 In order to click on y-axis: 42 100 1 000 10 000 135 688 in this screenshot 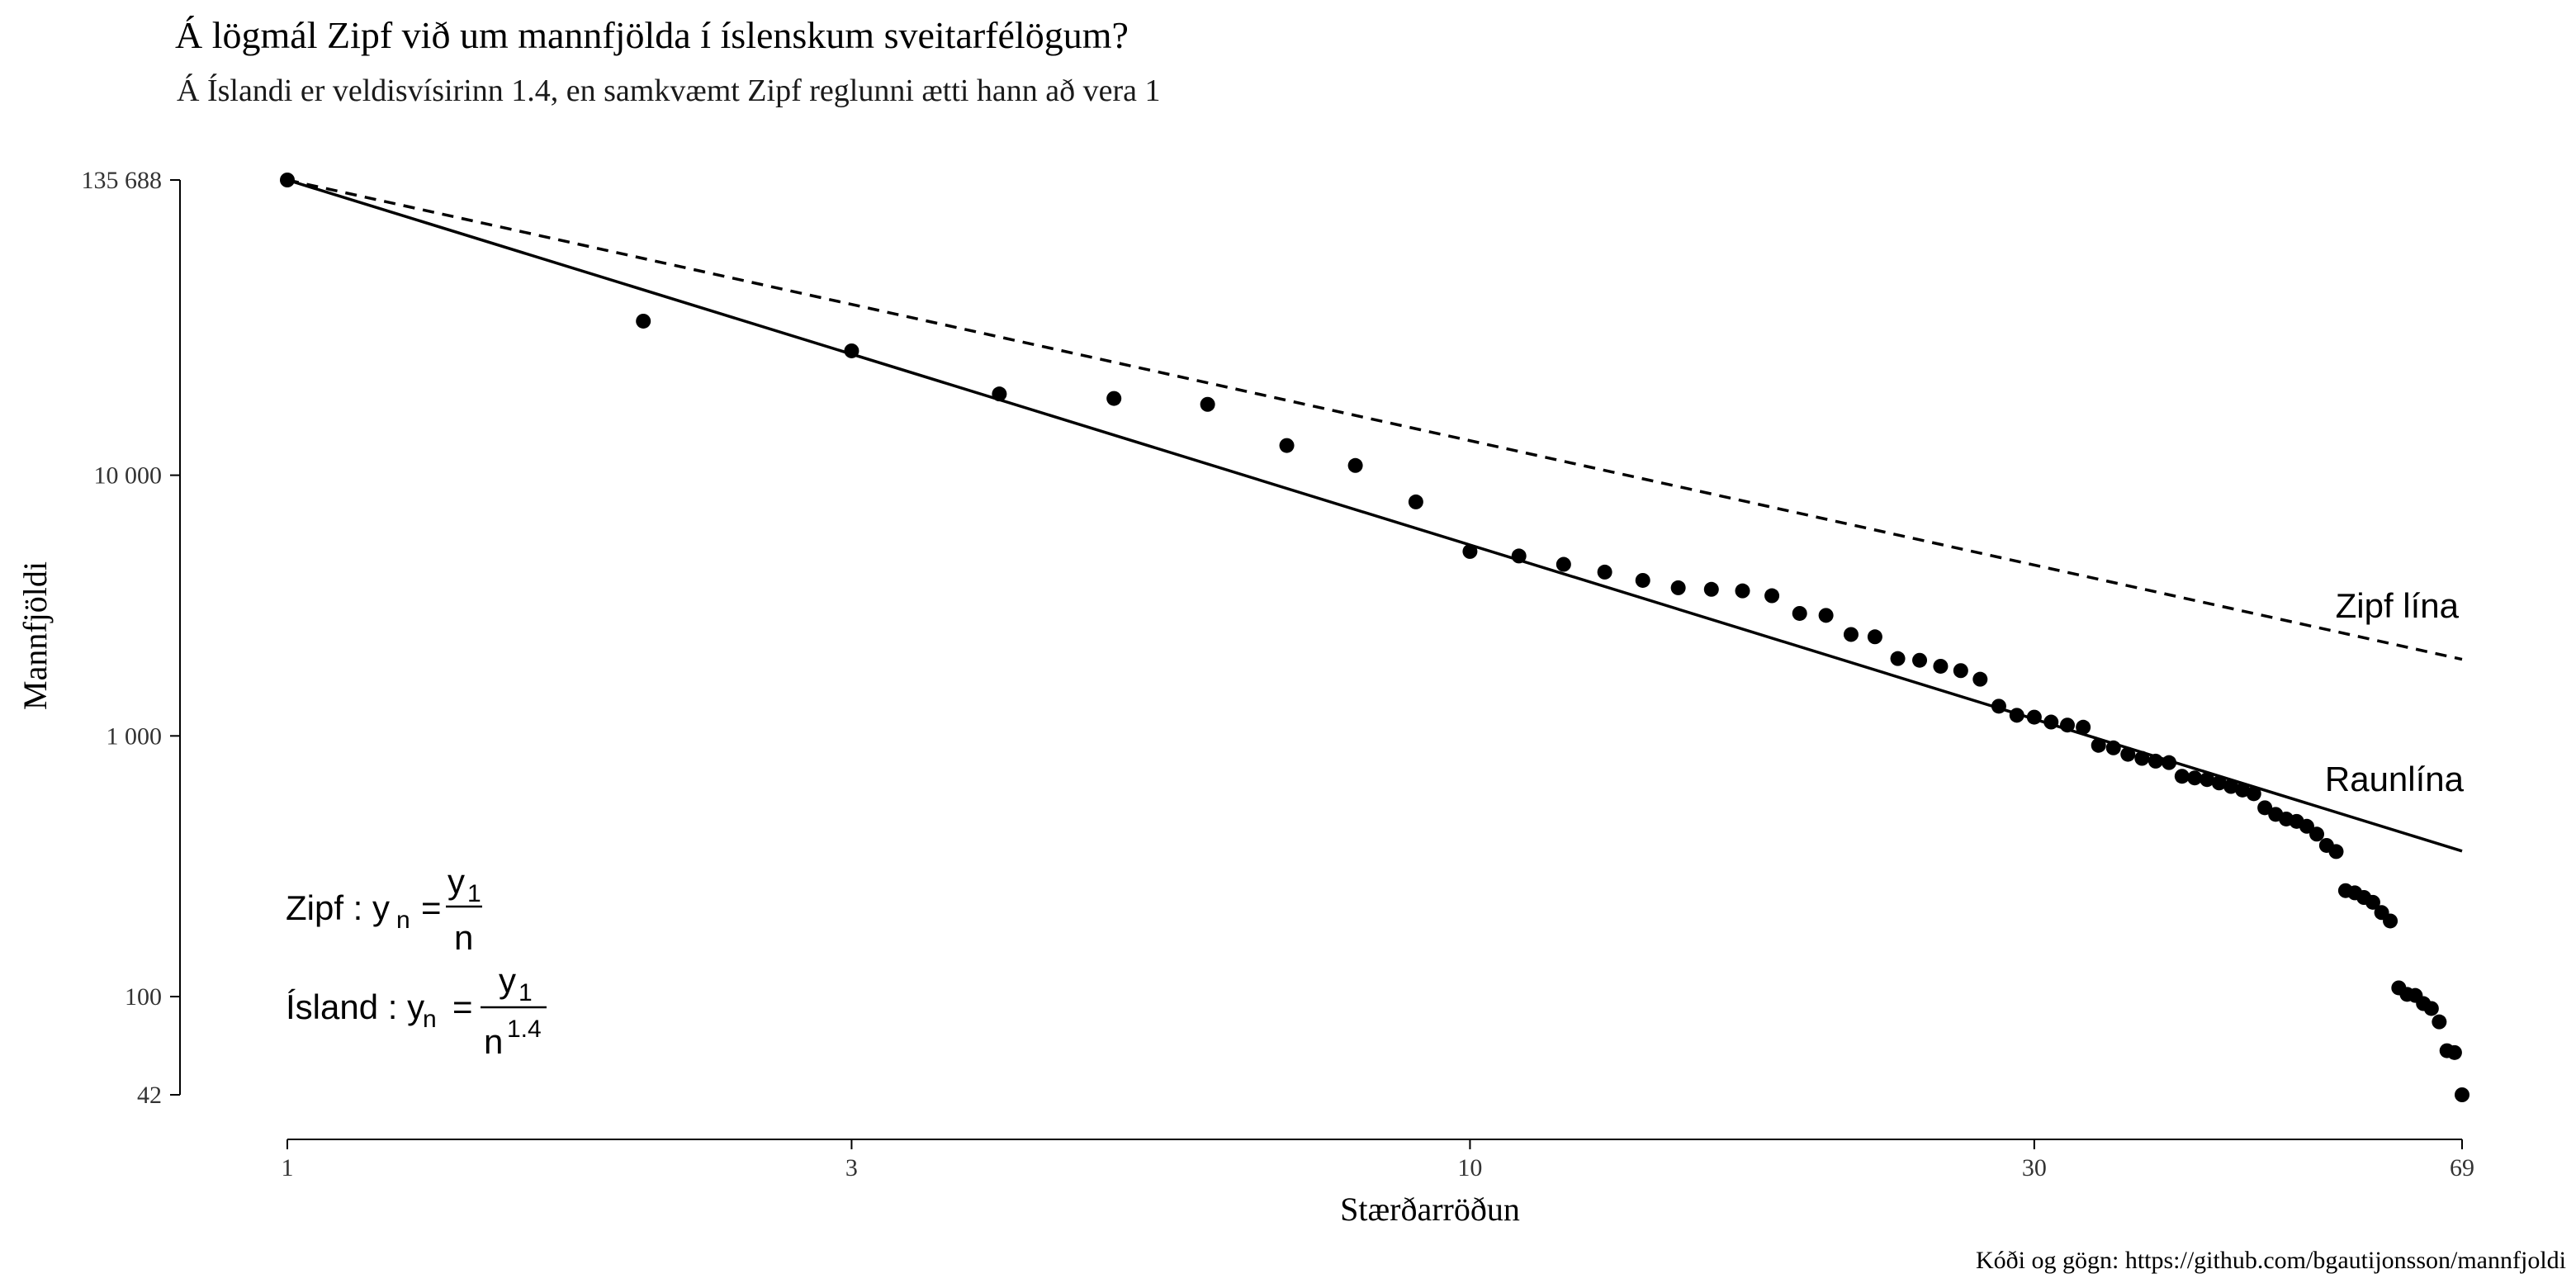, I will do `click(131, 638)`.